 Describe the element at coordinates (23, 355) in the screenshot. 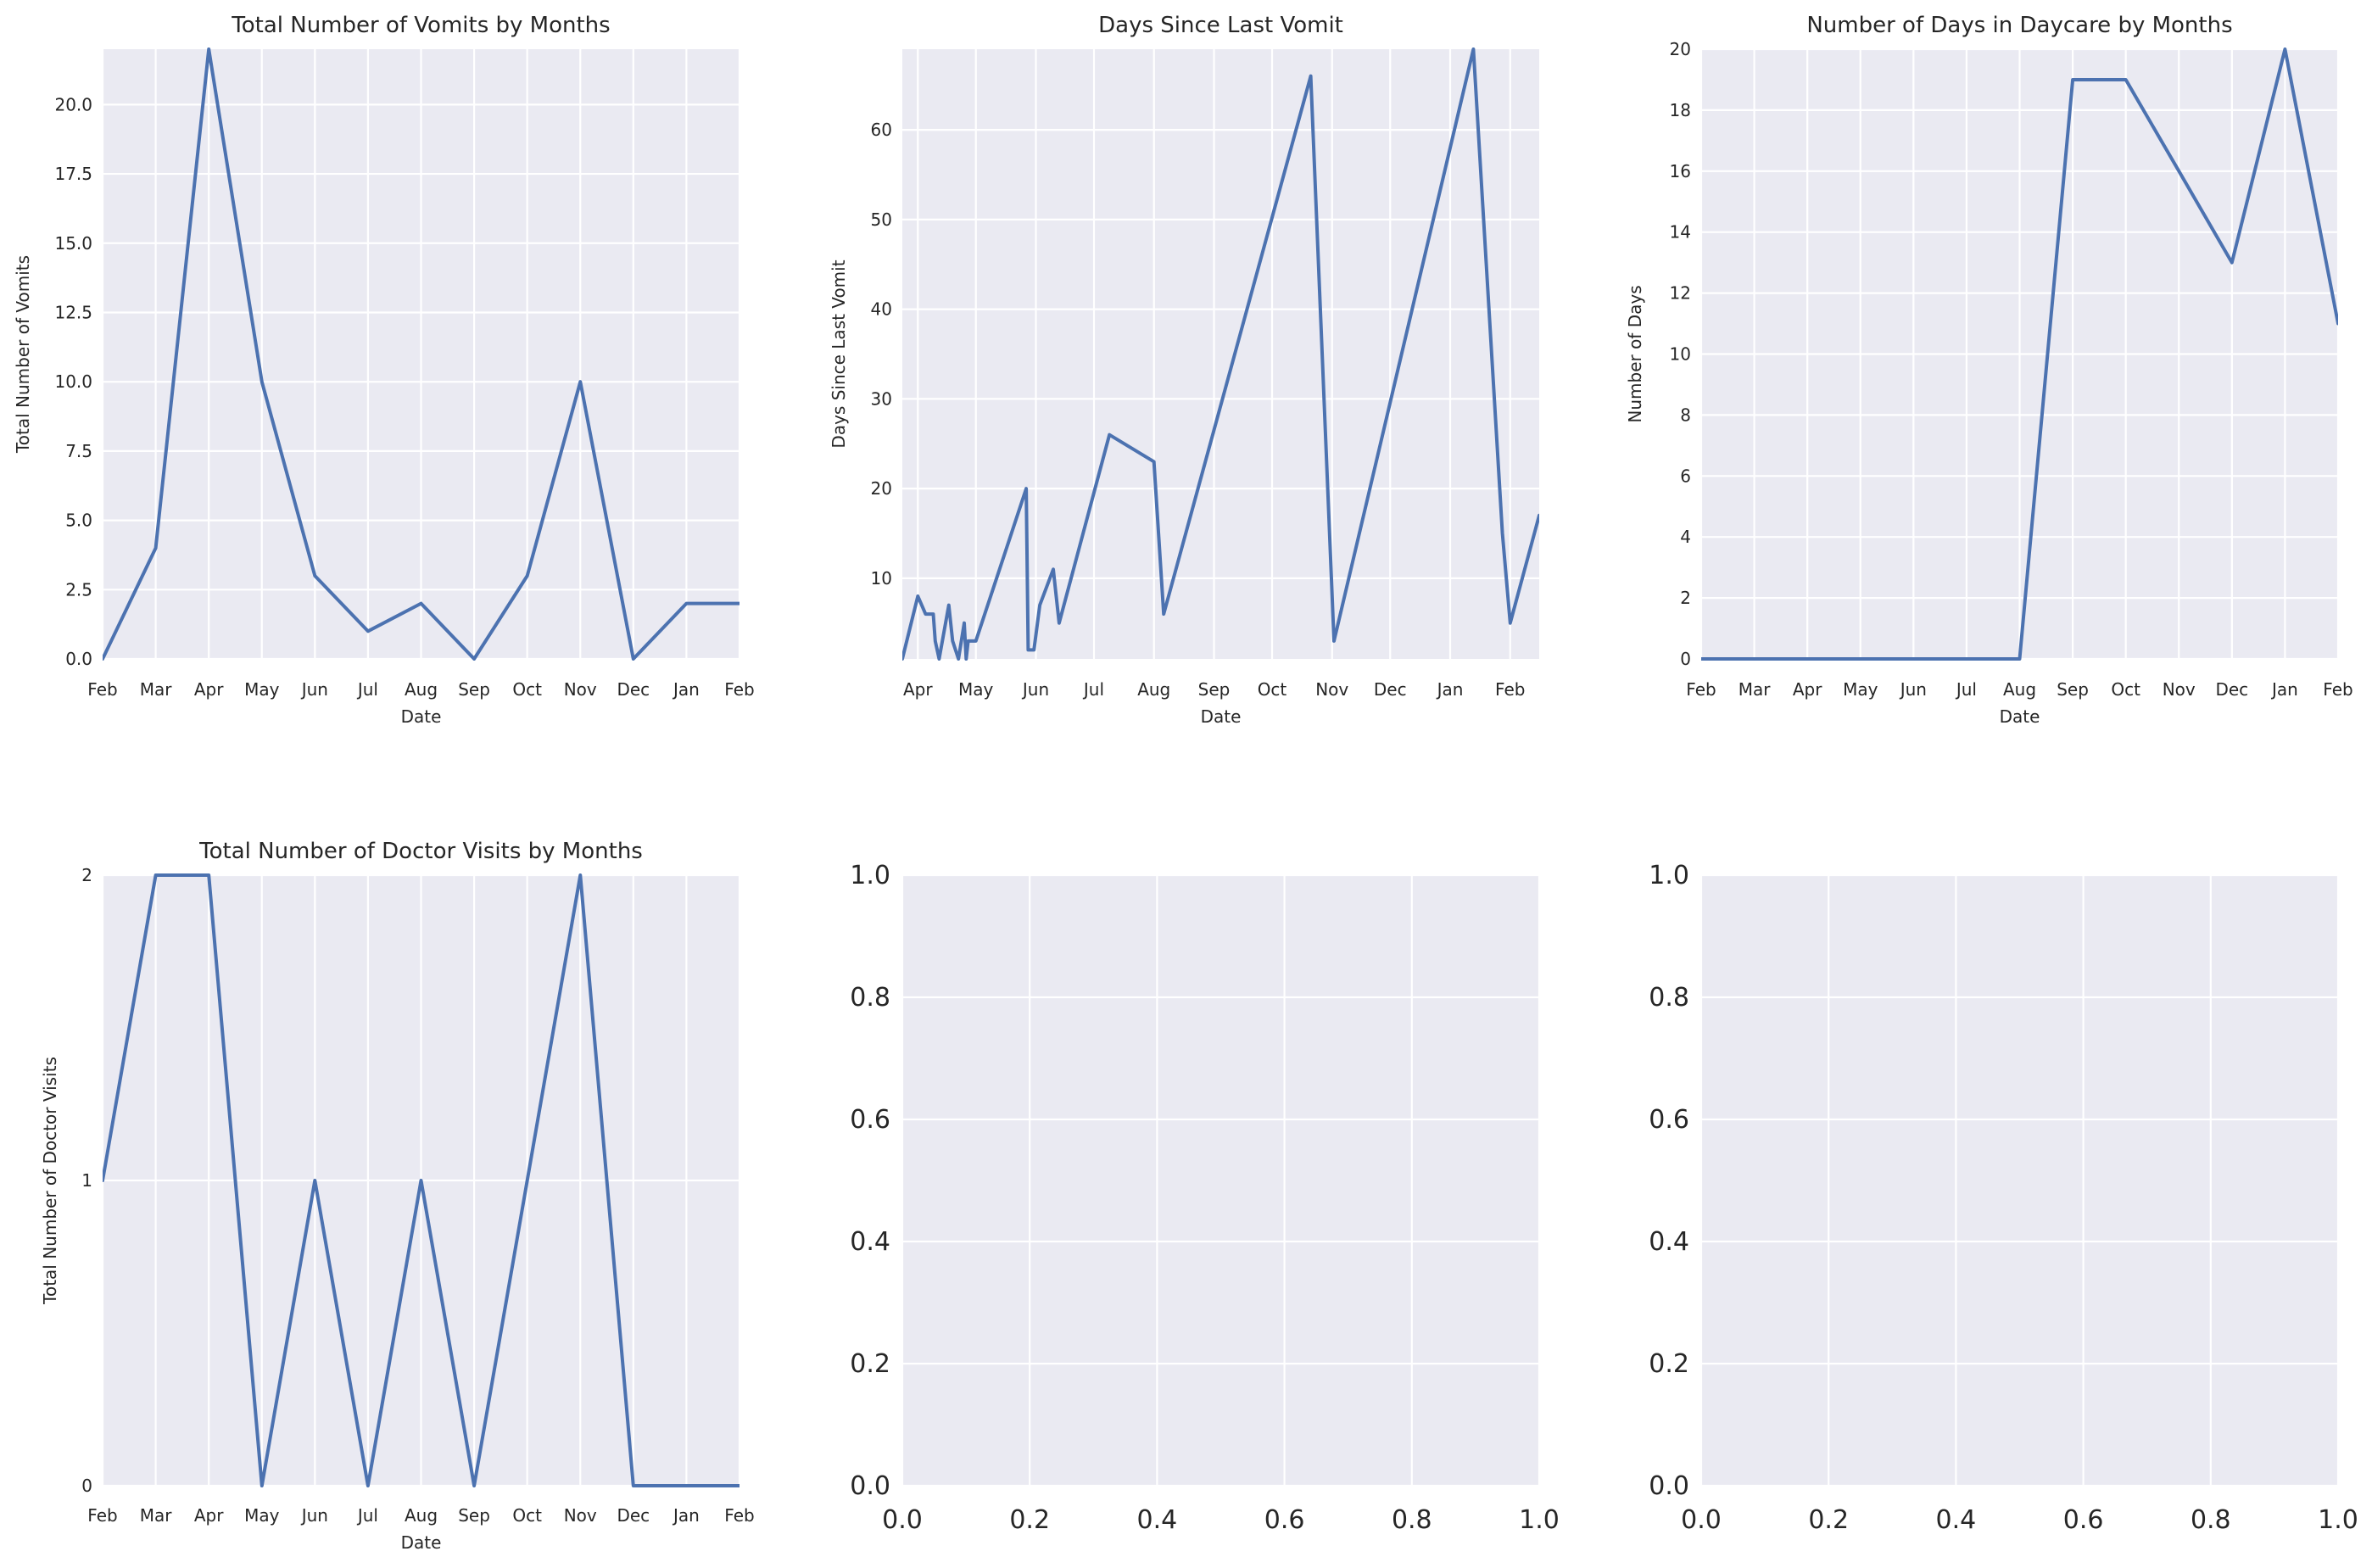

I see `y-axis-label: Total Number of Vomits` at that location.